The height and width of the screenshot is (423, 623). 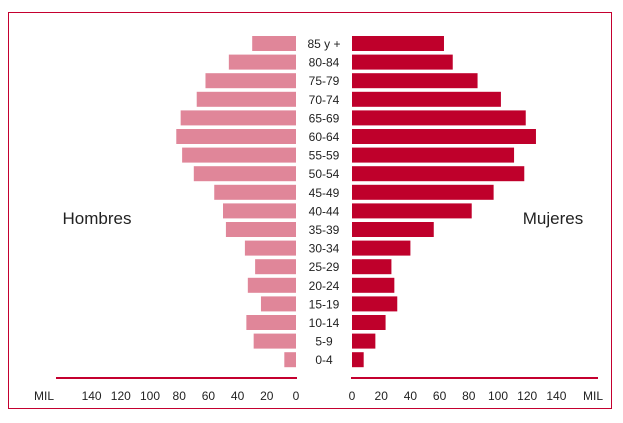 What do you see at coordinates (411, 396) in the screenshot?
I see `x-tick-right-2: 40` at bounding box center [411, 396].